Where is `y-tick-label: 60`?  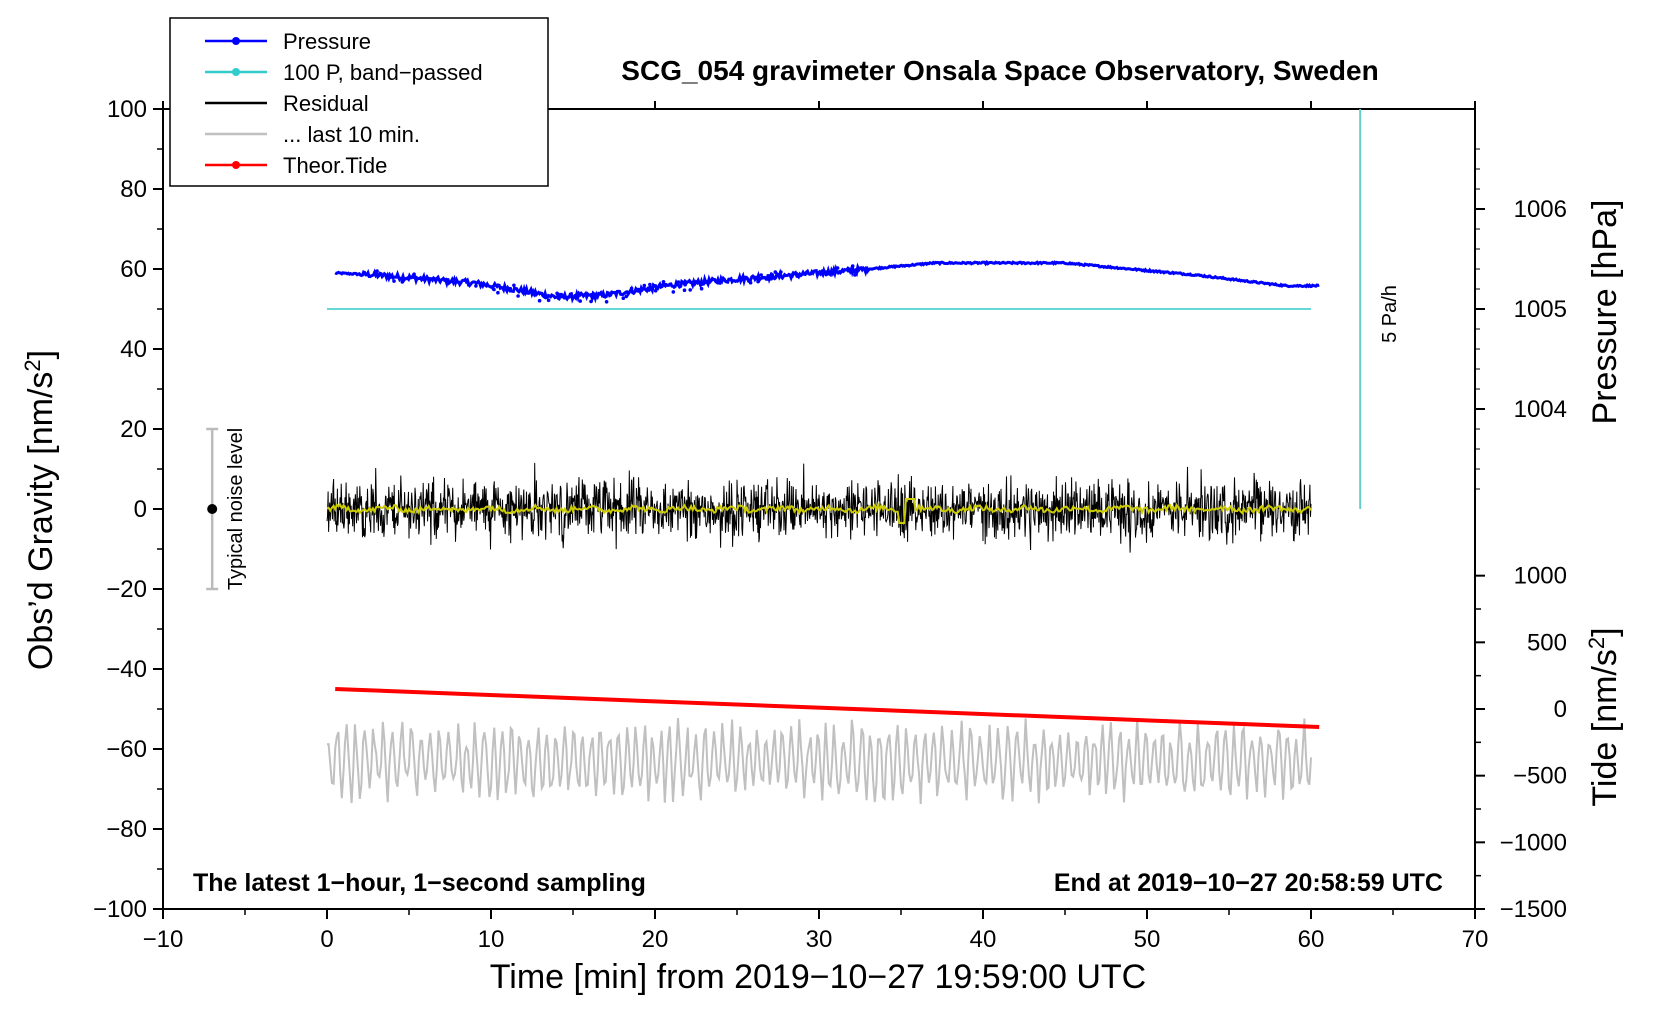
y-tick-label: 60 is located at coordinates (133, 269).